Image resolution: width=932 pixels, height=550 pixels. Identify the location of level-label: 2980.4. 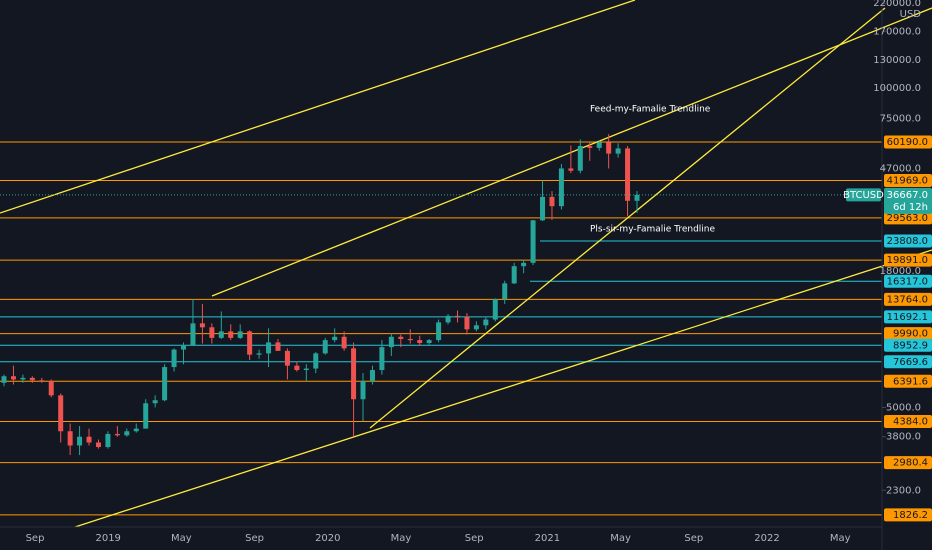
(910, 463).